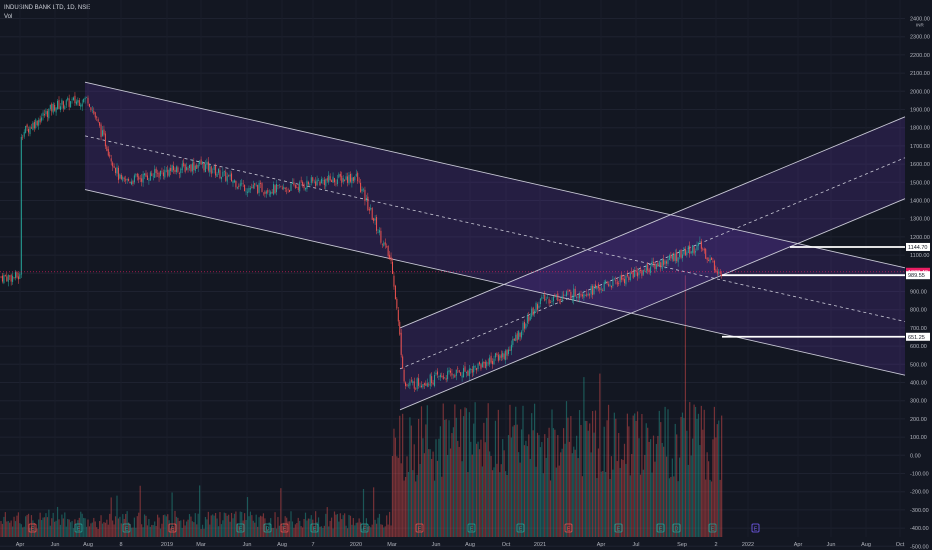 Image resolution: width=932 pixels, height=550 pixels. I want to click on volume-legend: Vol, so click(8, 17).